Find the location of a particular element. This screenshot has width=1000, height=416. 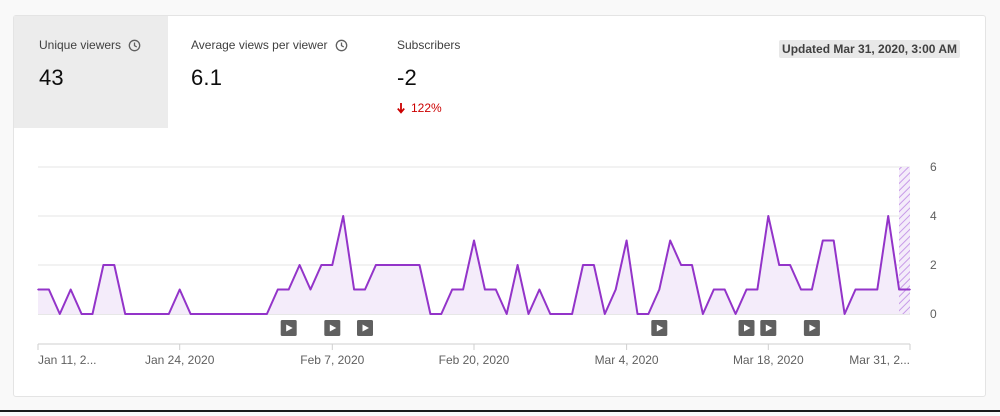

updated-timestamp: Updated Mar 31, 2020, 3:00 AM is located at coordinates (869, 49).